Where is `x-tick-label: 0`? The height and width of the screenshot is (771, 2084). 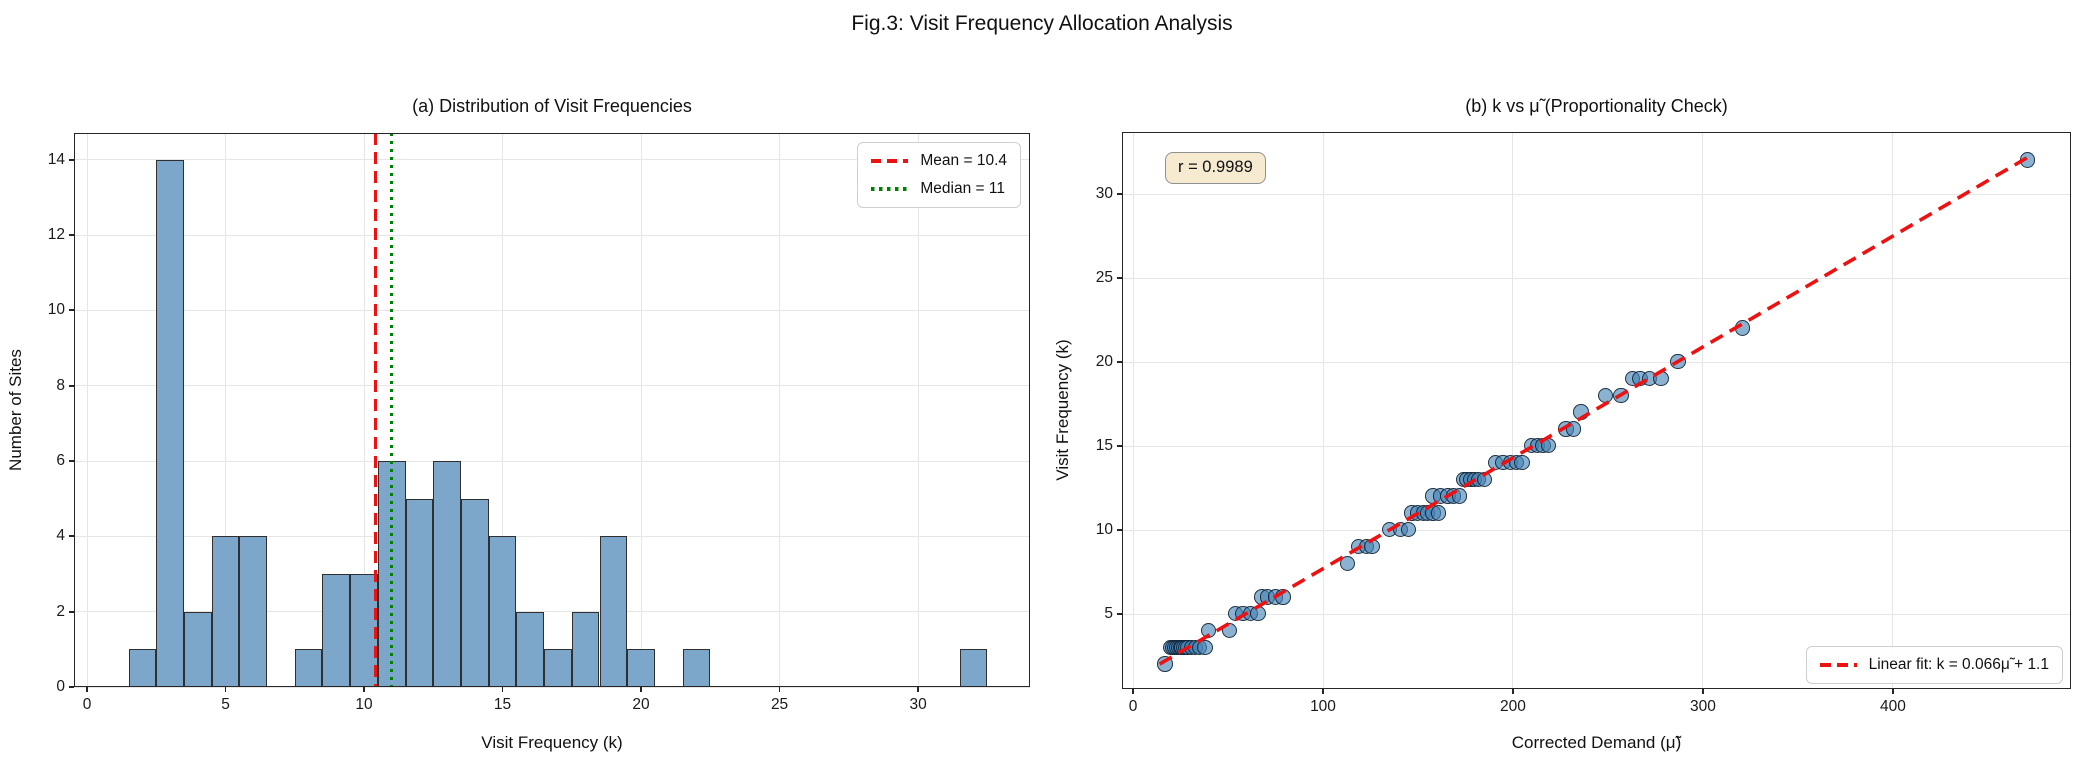 x-tick-label: 0 is located at coordinates (87, 704).